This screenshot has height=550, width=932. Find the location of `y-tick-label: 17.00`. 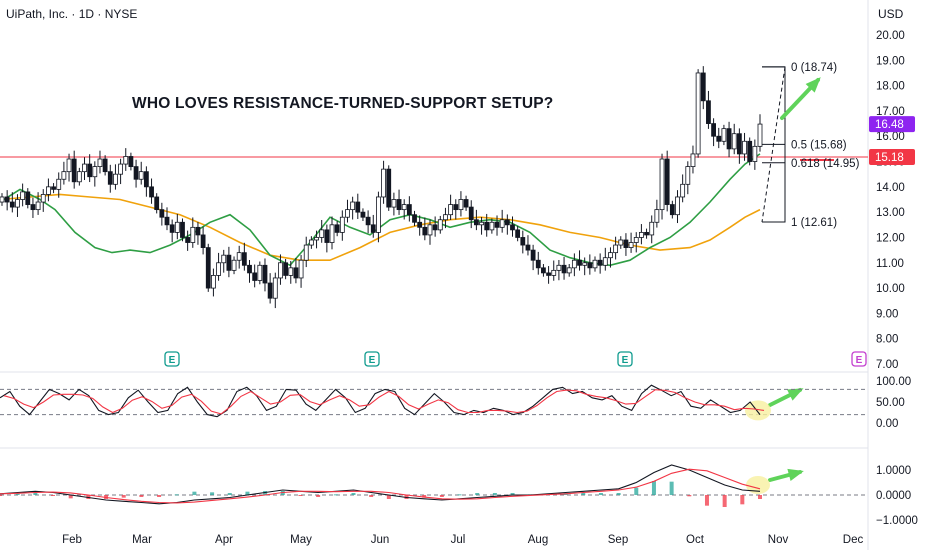

y-tick-label: 17.00 is located at coordinates (890, 112).